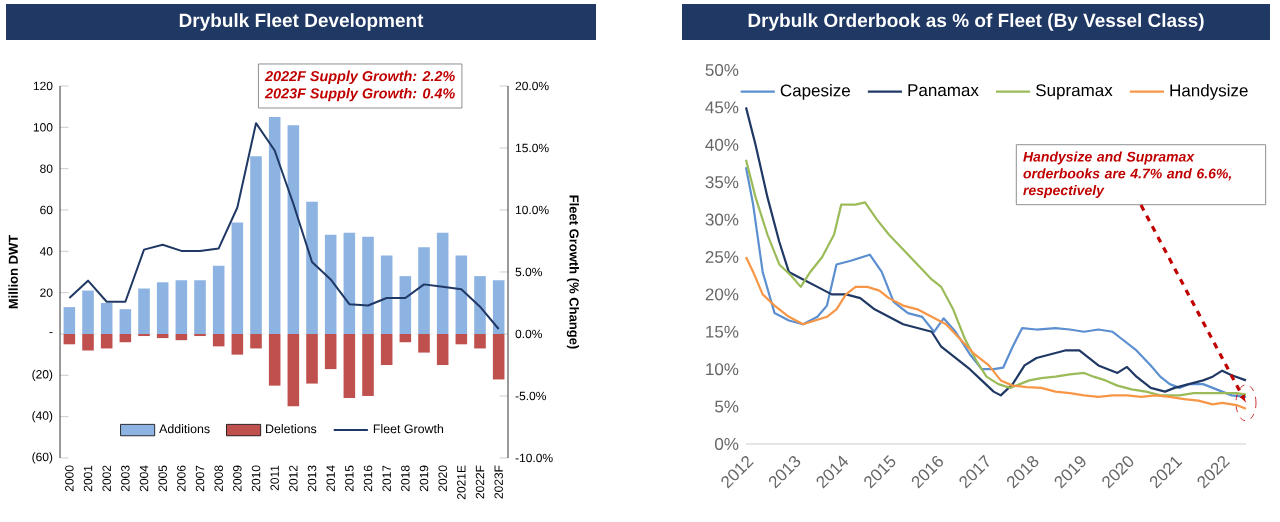 The width and height of the screenshot is (1280, 522). I want to click on y-tick-label: 15%, so click(722, 331).